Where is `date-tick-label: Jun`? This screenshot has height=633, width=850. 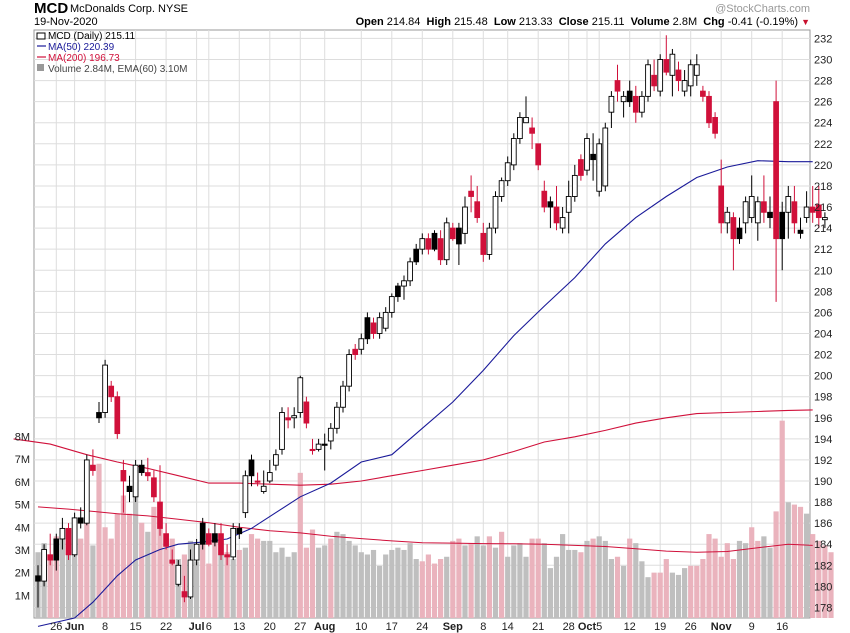
date-tick-label: Jun is located at coordinates (75, 627).